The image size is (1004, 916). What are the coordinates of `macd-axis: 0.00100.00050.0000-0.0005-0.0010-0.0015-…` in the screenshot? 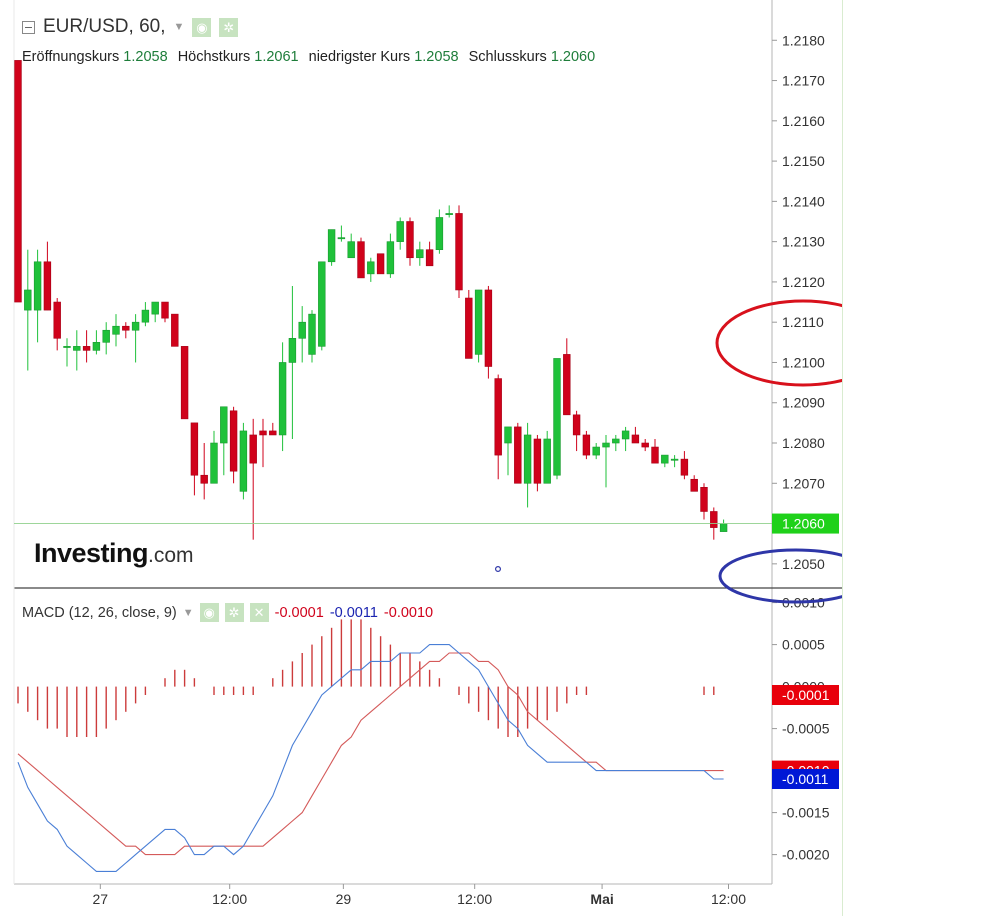 It's located at (801, 729).